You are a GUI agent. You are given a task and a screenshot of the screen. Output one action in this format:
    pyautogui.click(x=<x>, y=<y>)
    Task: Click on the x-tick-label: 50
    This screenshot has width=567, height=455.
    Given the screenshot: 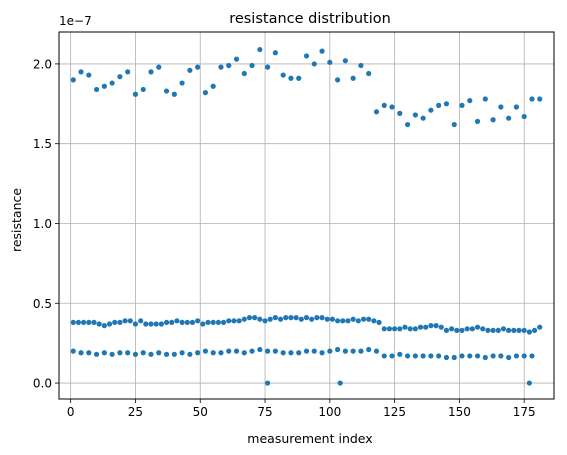 What is the action you would take?
    pyautogui.click(x=200, y=412)
    